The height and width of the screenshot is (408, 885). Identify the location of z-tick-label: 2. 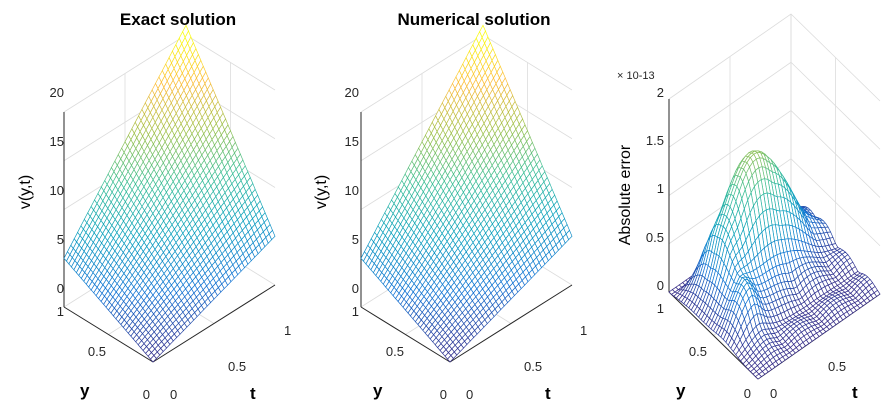
(660, 92).